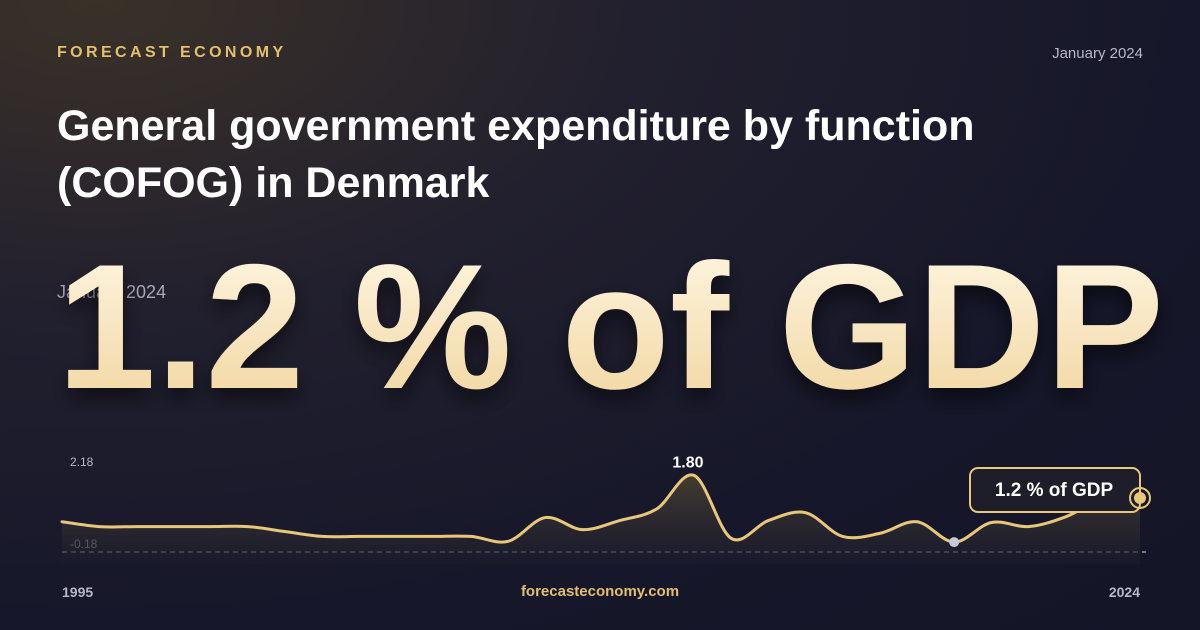  Describe the element at coordinates (111, 292) in the screenshot. I see `date-overlay: January 2024` at that location.